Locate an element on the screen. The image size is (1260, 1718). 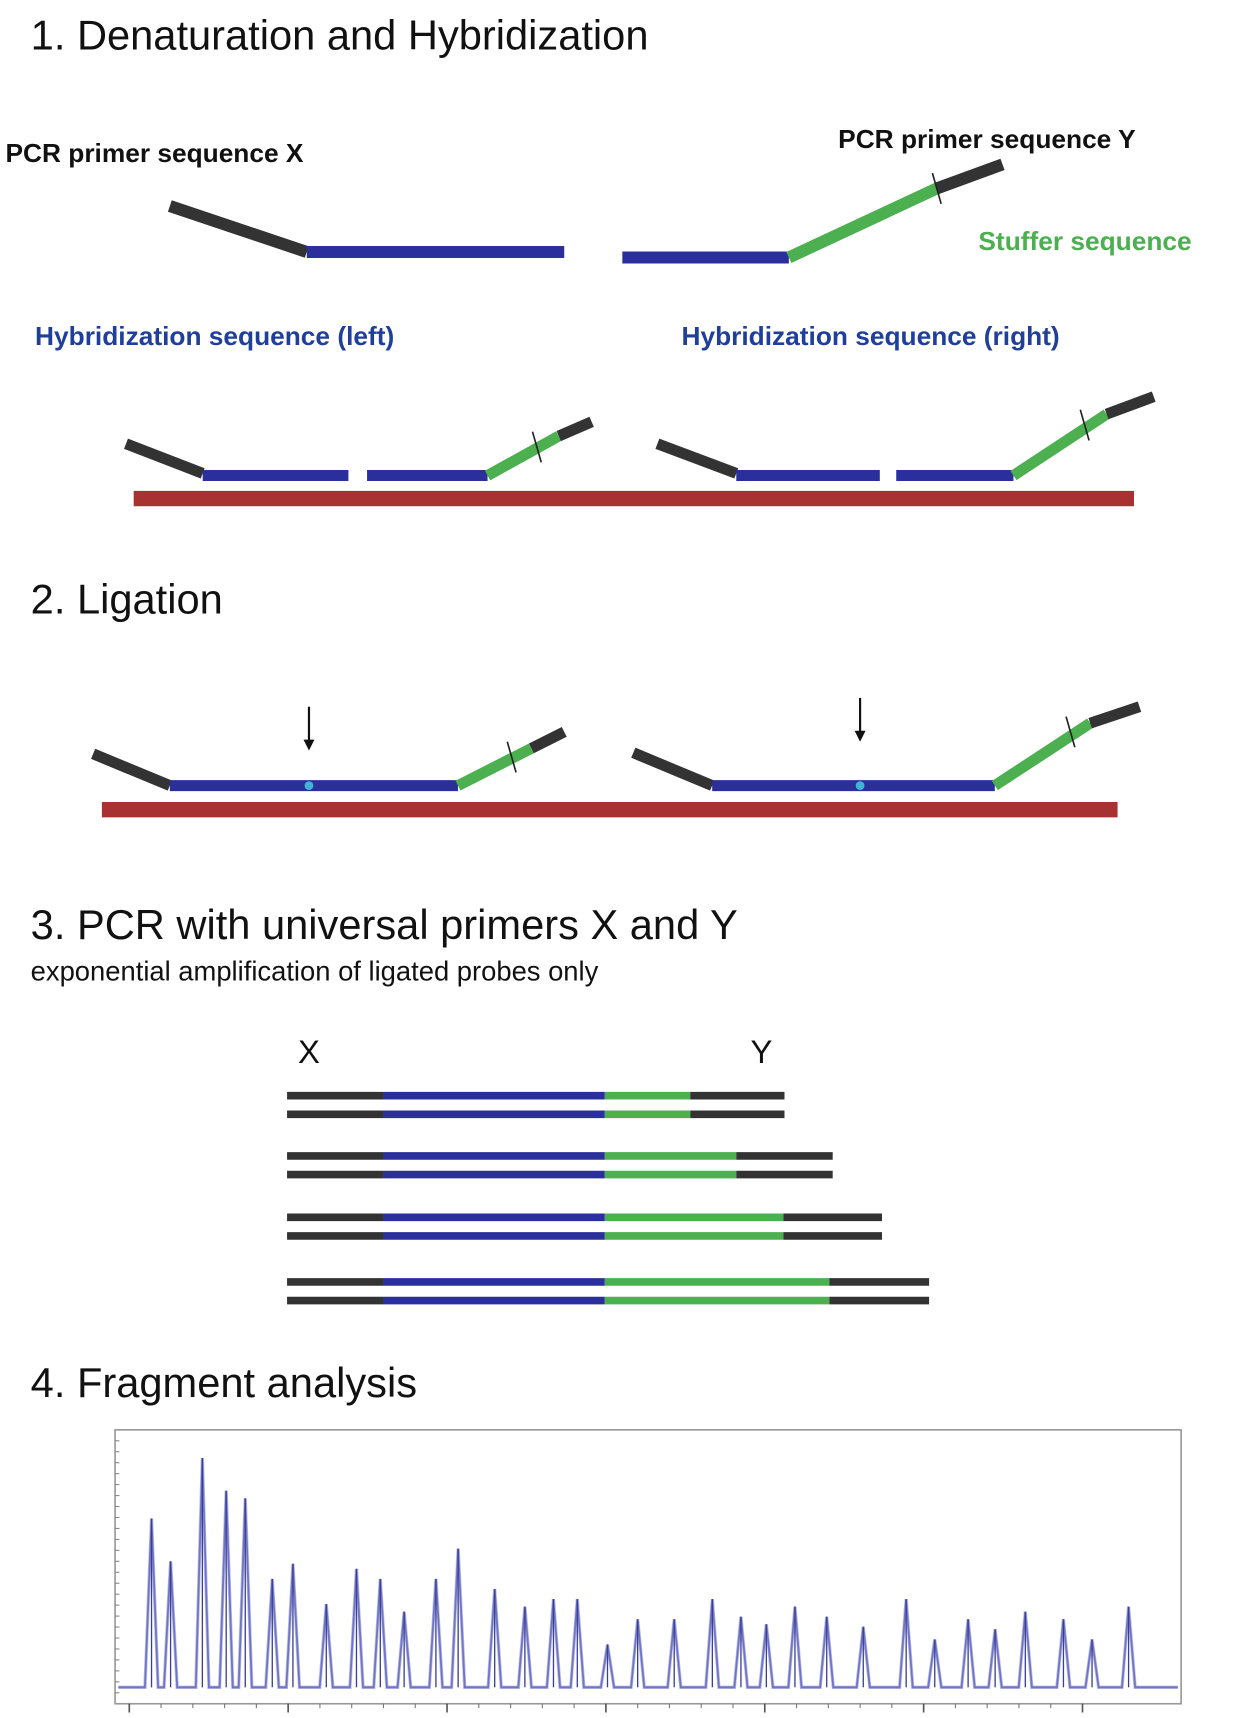
section-2-title: 2. Ligation is located at coordinates (127, 599).